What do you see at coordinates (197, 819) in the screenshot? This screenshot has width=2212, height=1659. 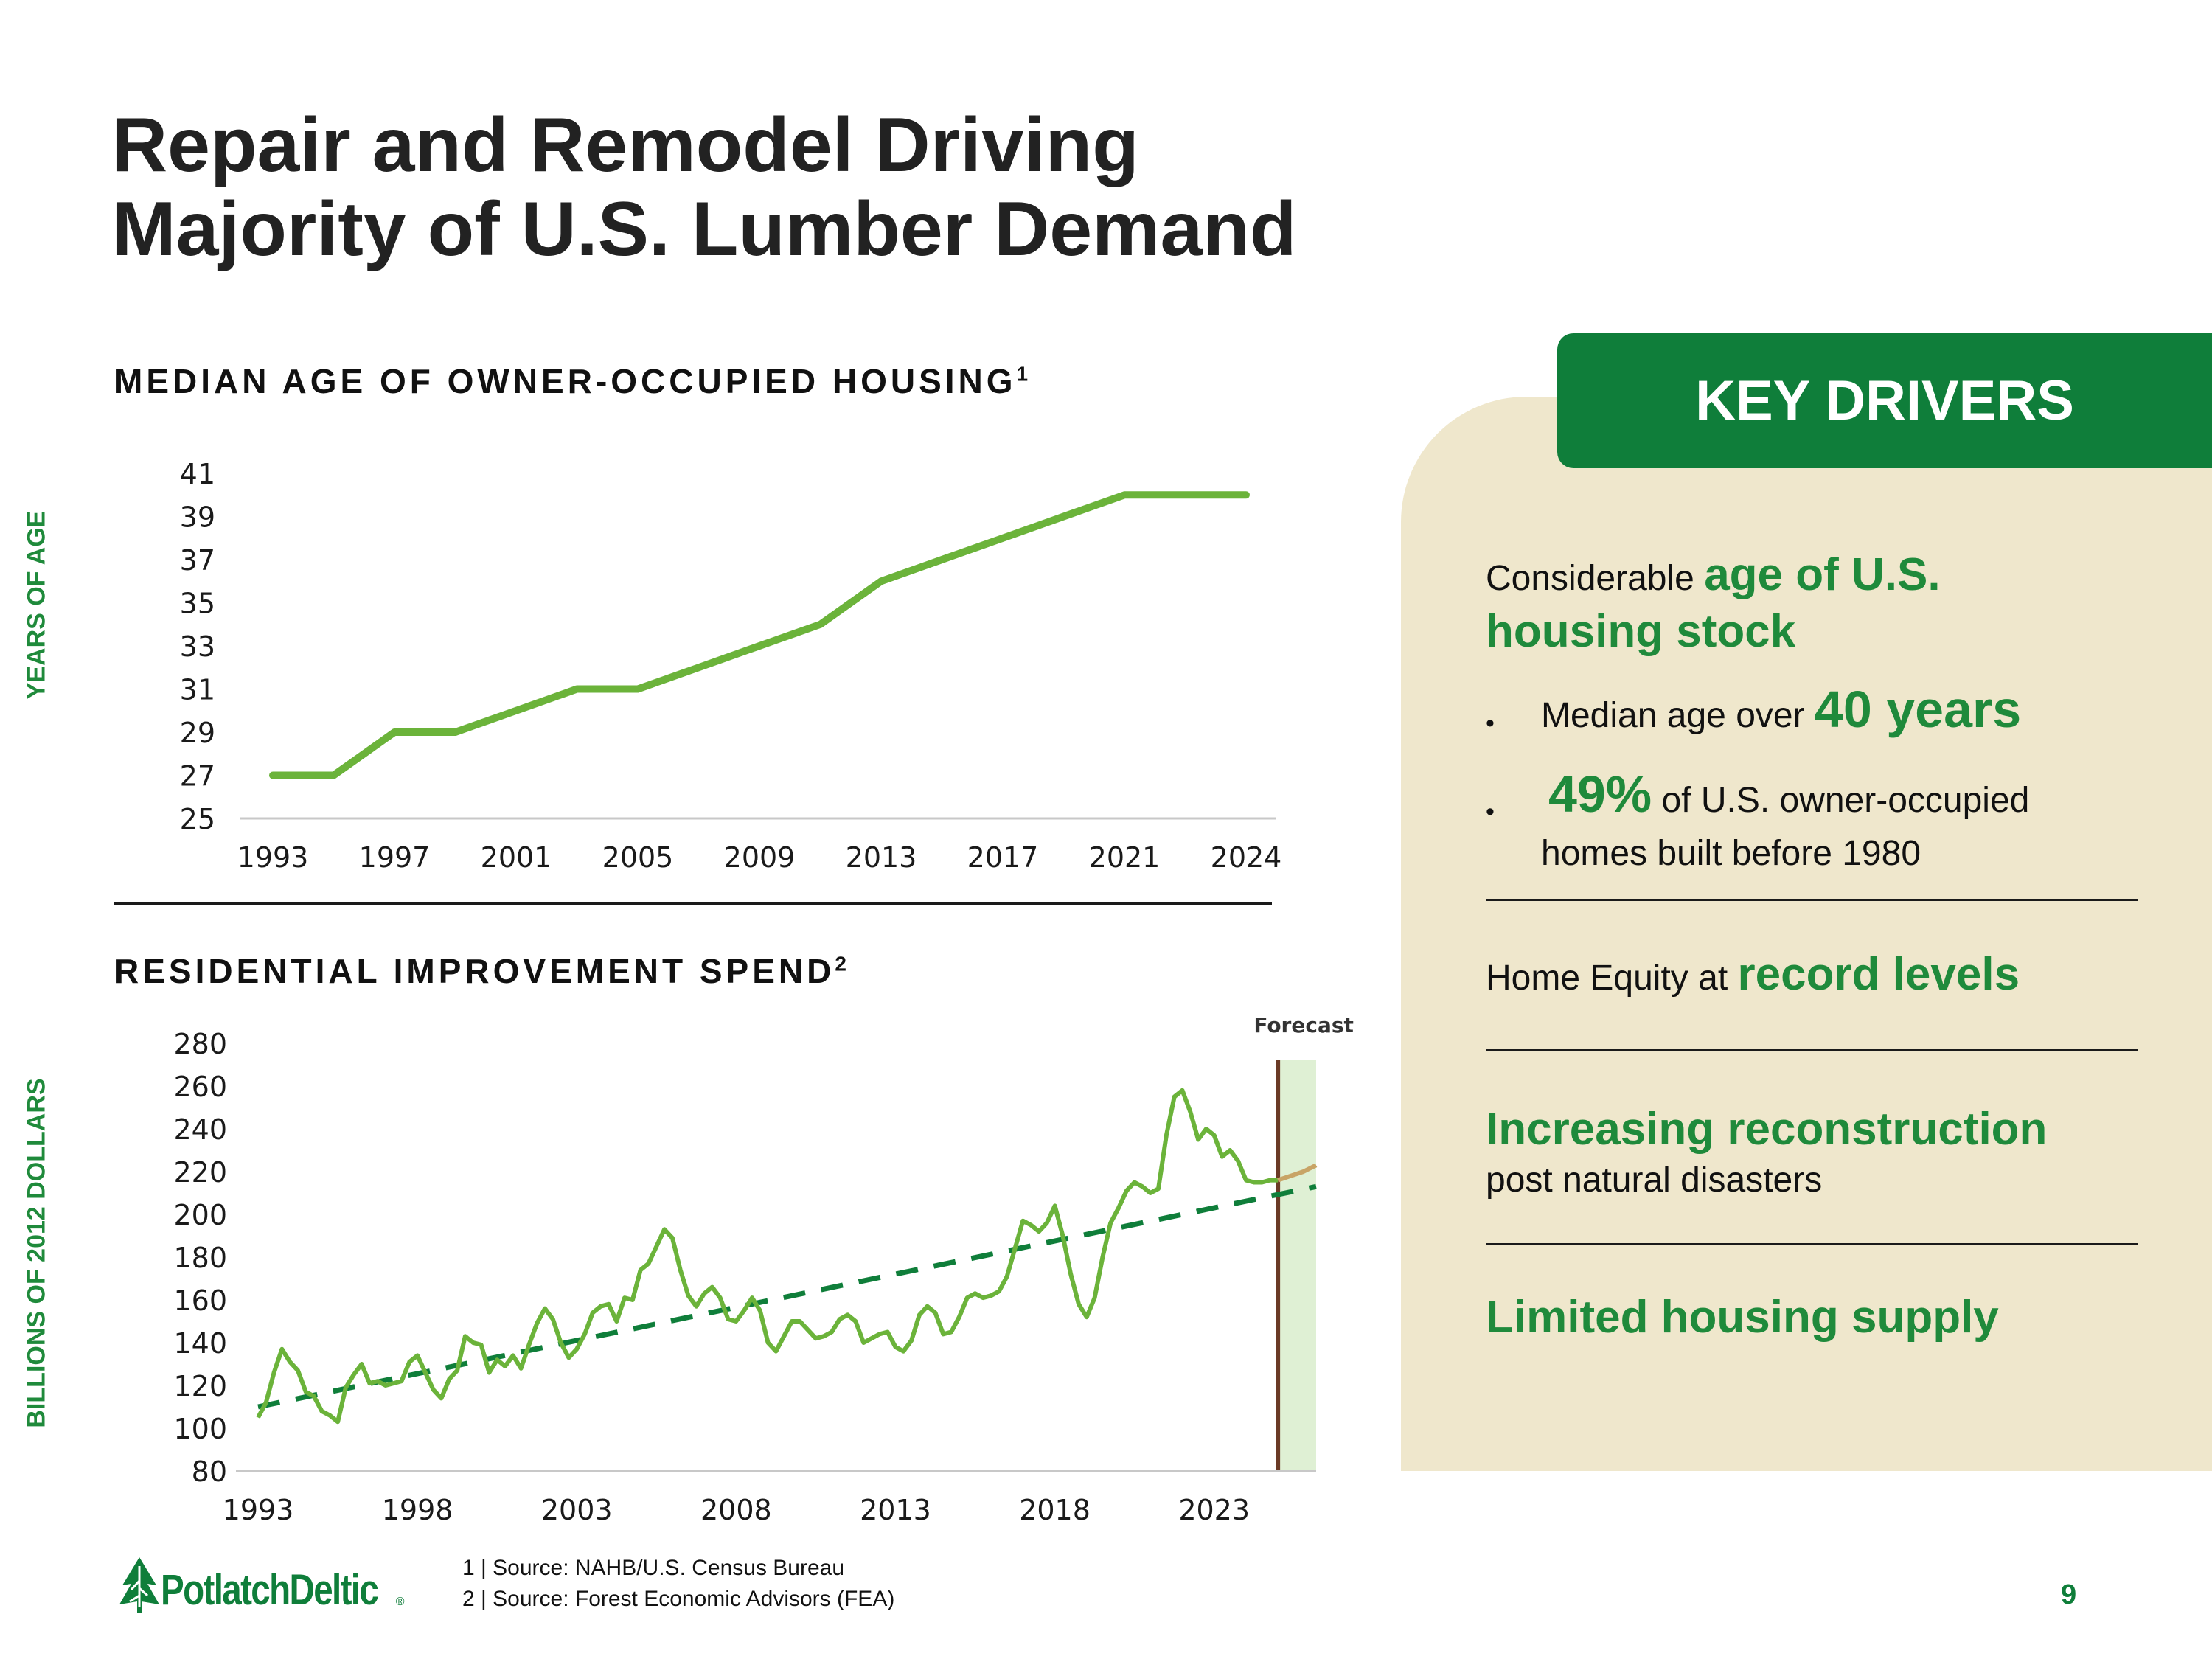 I see `chart1-y-tick-label: 25` at bounding box center [197, 819].